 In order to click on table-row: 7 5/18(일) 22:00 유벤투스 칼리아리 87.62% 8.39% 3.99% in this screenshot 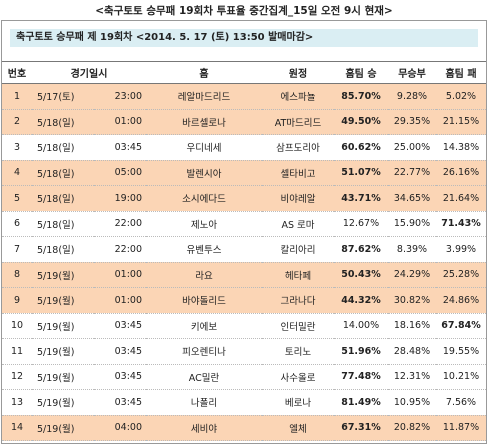, I will do `click(244, 249)`.